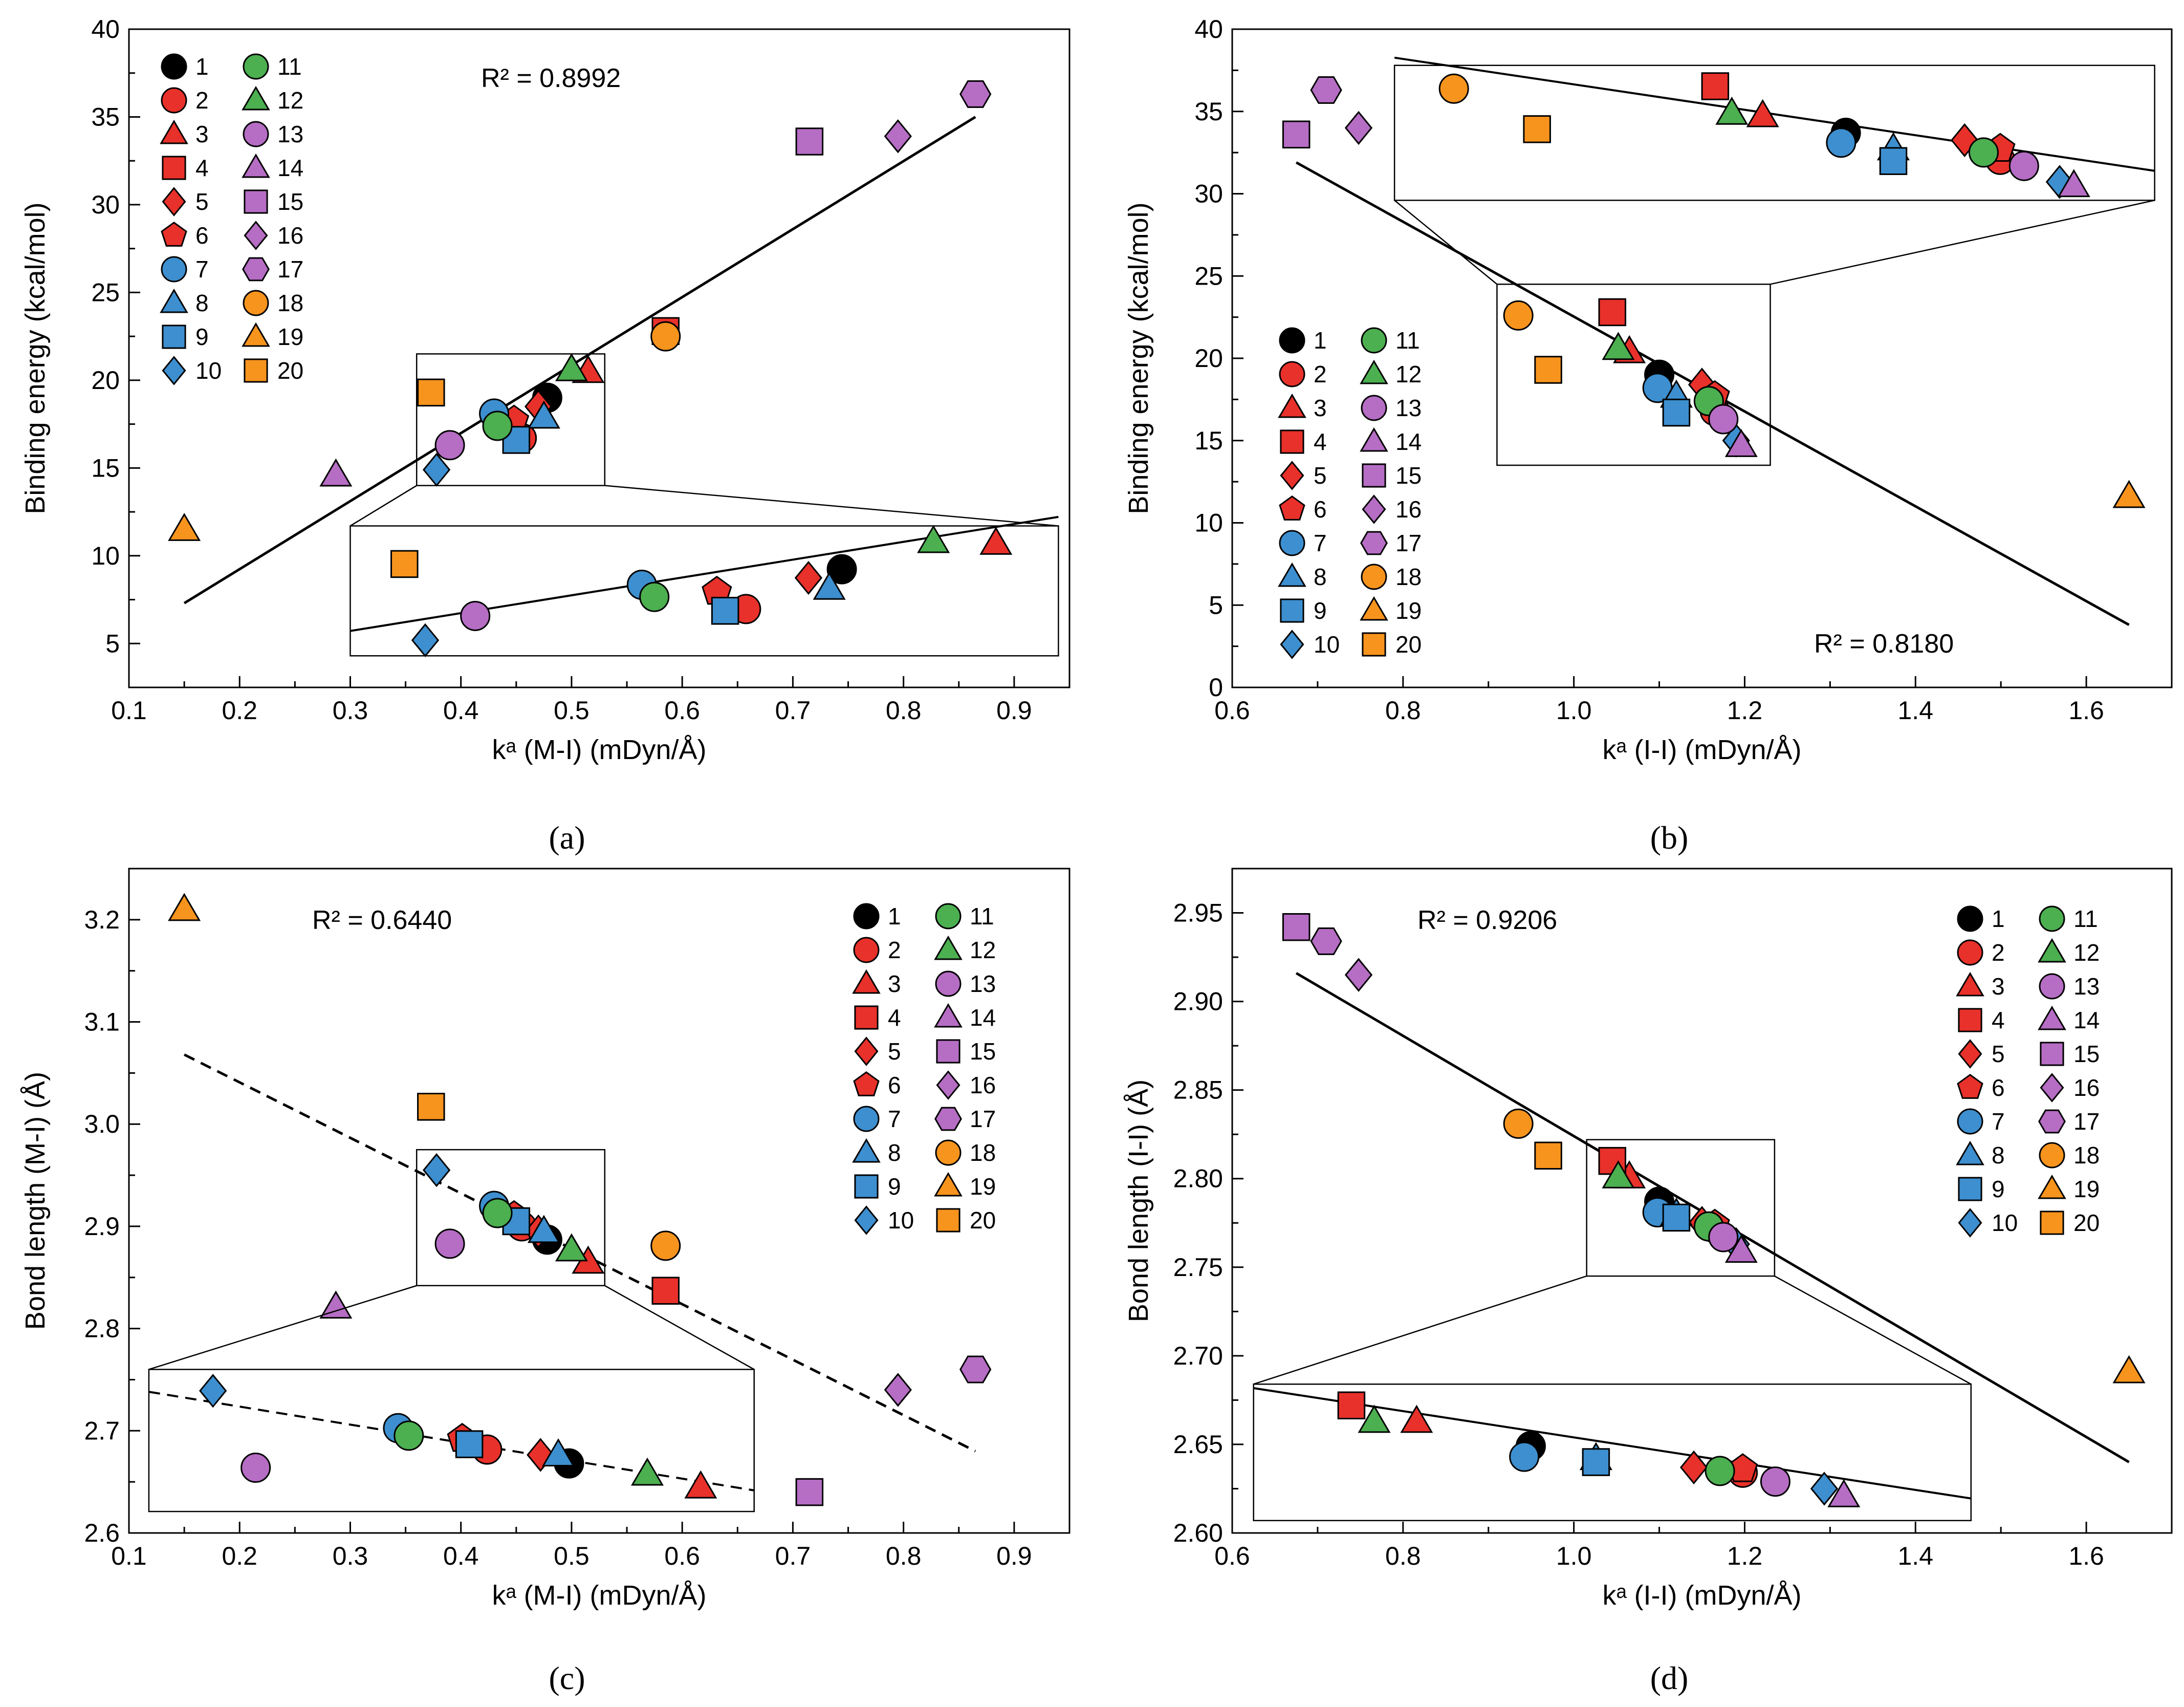  Describe the element at coordinates (894, 950) in the screenshot. I see `legend-label-2: 2` at that location.